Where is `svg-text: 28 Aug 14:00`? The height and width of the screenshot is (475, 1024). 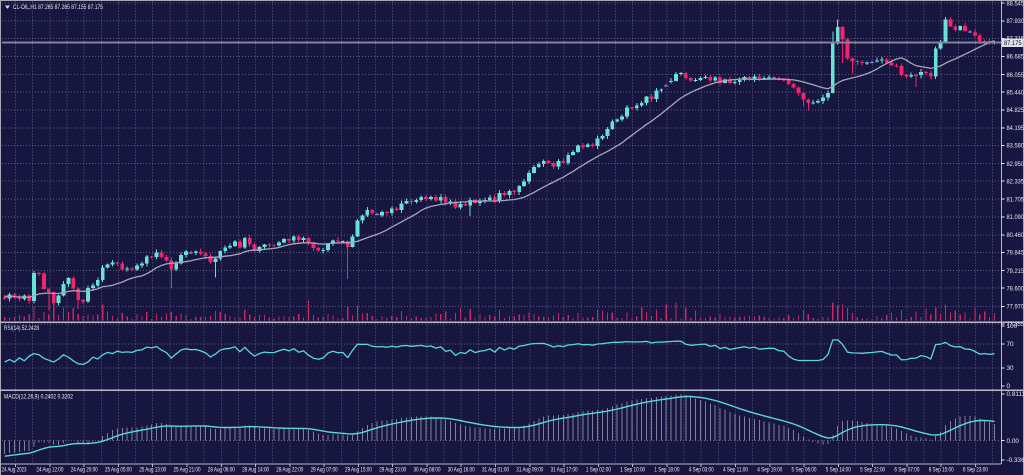
svg-text: 28 Aug 14:00 is located at coordinates (255, 470).